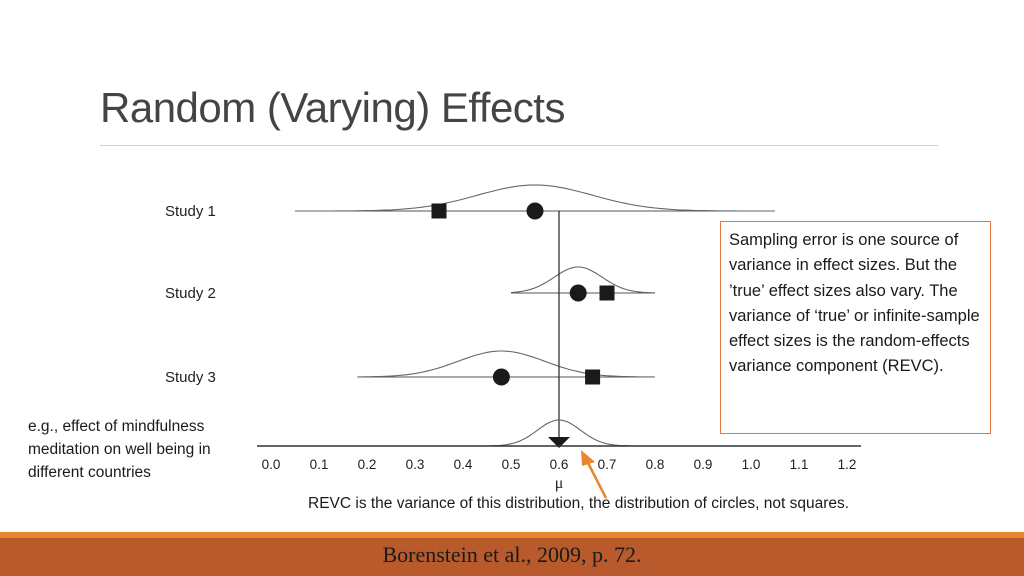  Describe the element at coordinates (367, 464) in the screenshot. I see `x-tick-label: 0.2` at that location.